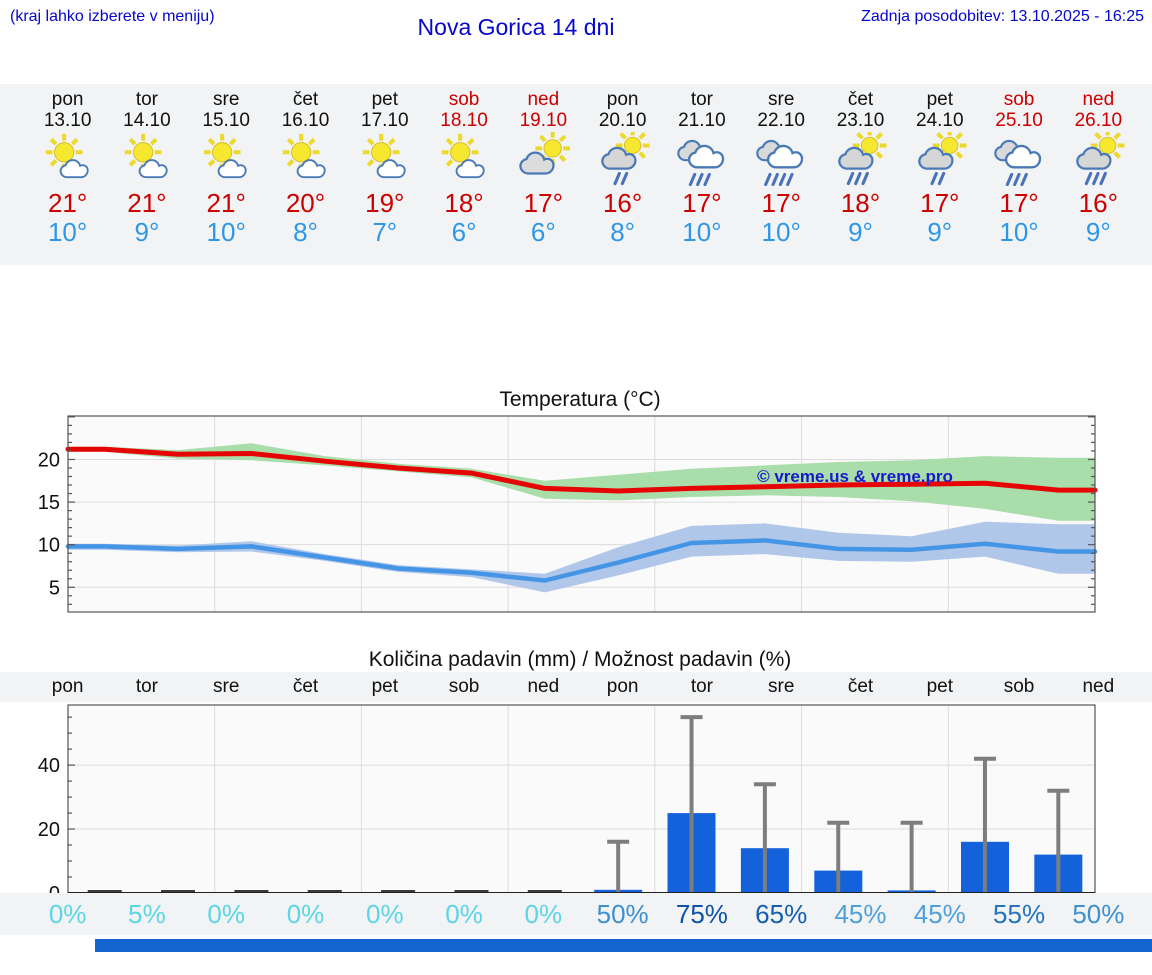 This screenshot has height=975, width=1152. What do you see at coordinates (855, 476) in the screenshot?
I see `watermark-link: © vreme.us & vreme.pro` at bounding box center [855, 476].